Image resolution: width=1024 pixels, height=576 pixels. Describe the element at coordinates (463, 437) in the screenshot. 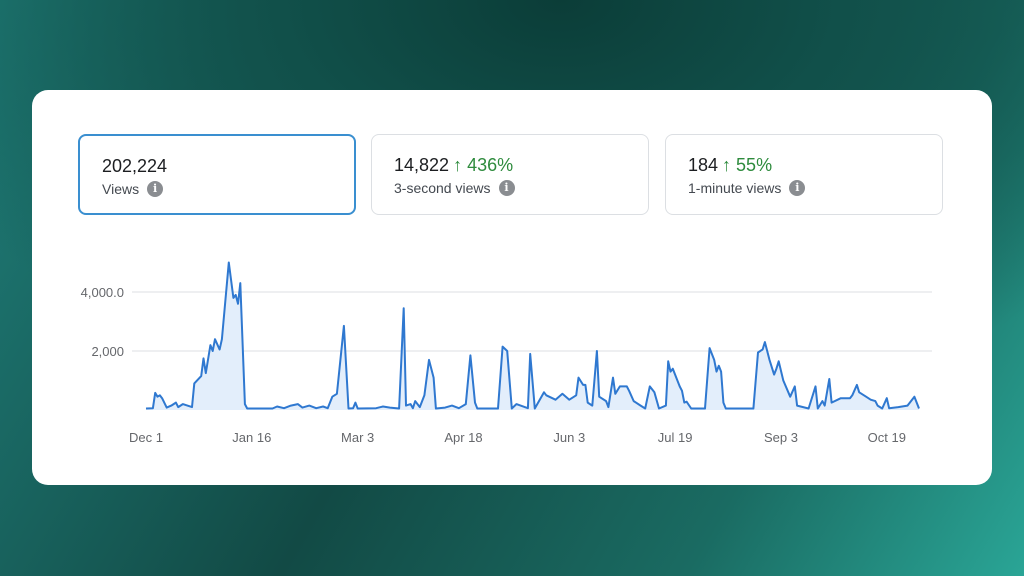

I see `x-tick-label: Apr 18` at that location.